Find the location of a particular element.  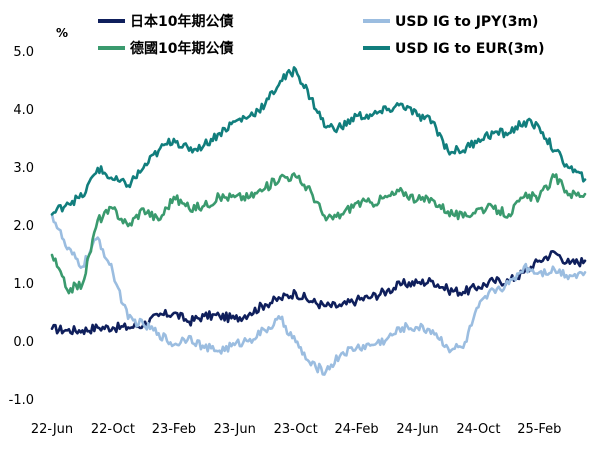

x-tick-label: 23-Oct is located at coordinates (296, 429).